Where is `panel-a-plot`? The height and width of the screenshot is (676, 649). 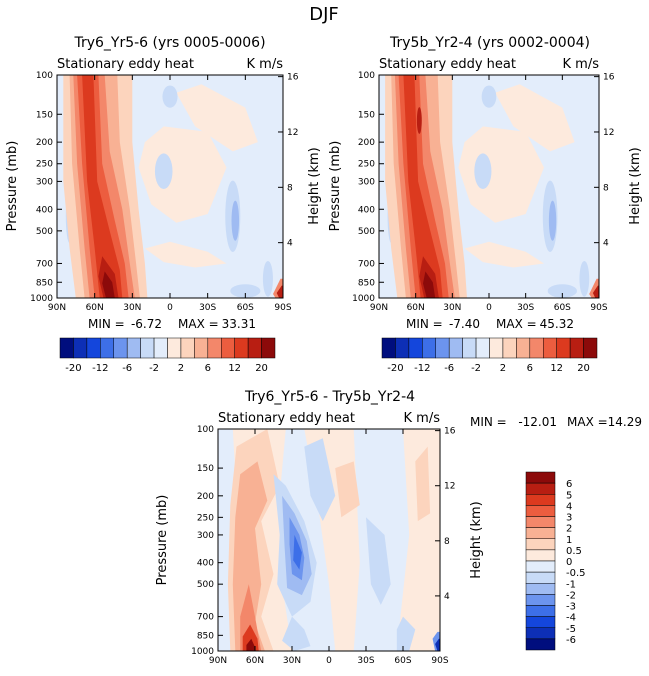 panel-a-plot is located at coordinates (170, 186).